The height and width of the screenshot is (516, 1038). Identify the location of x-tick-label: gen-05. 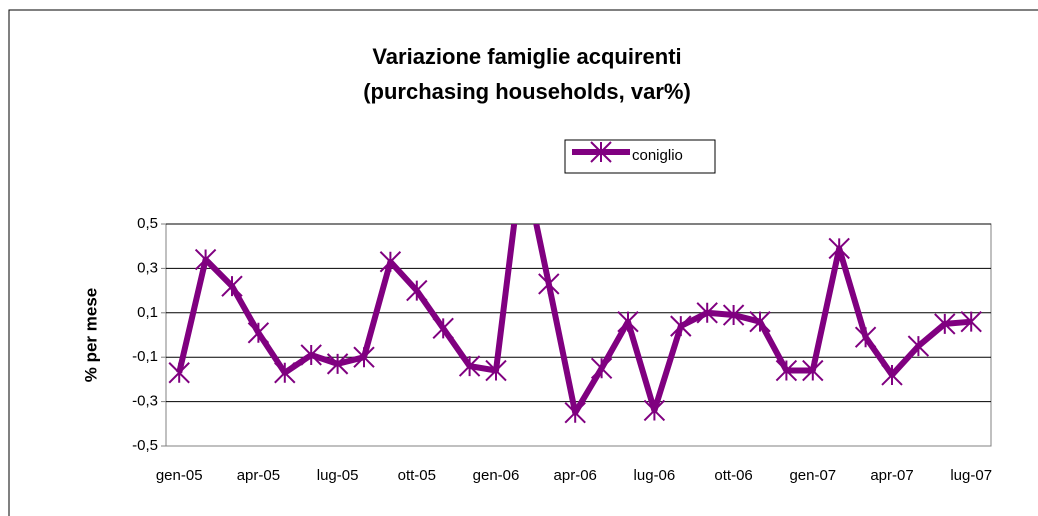
(179, 475).